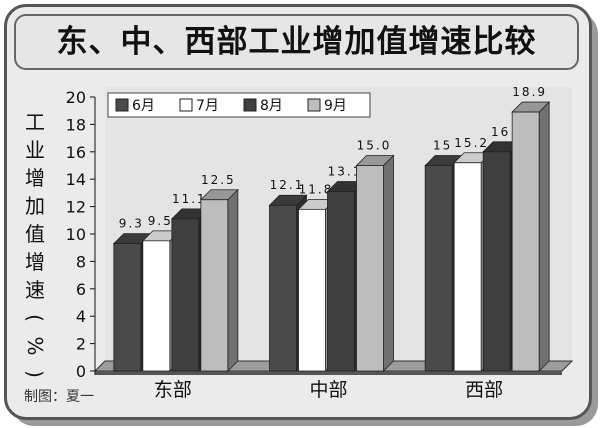 This screenshot has height=428, width=600. What do you see at coordinates (296, 42) in the screenshot?
I see `chart-title: 东、中、西部工业增加值增速比较` at bounding box center [296, 42].